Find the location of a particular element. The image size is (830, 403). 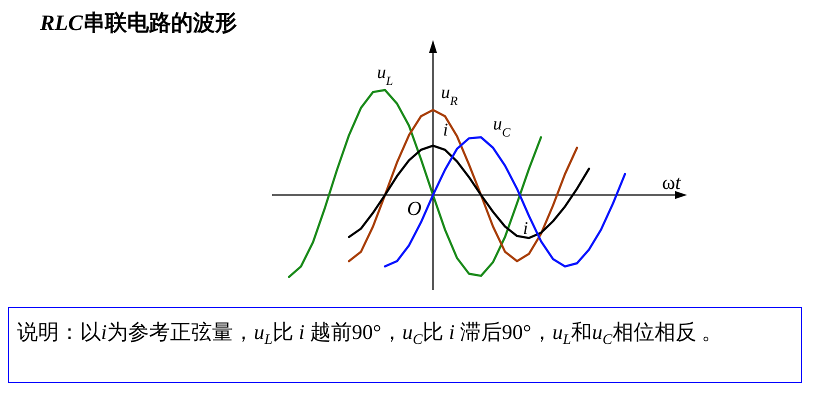

chart-title: RLC串联电路的波形 is located at coordinates (138, 22).